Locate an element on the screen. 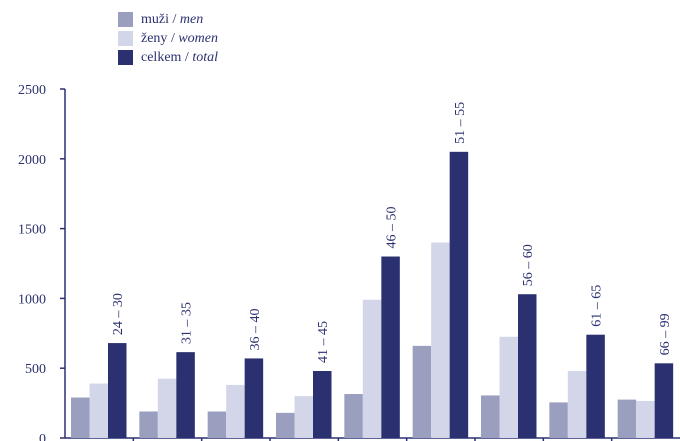 This screenshot has height=441, width=680. y-tick-label: 0 is located at coordinates (42, 436).